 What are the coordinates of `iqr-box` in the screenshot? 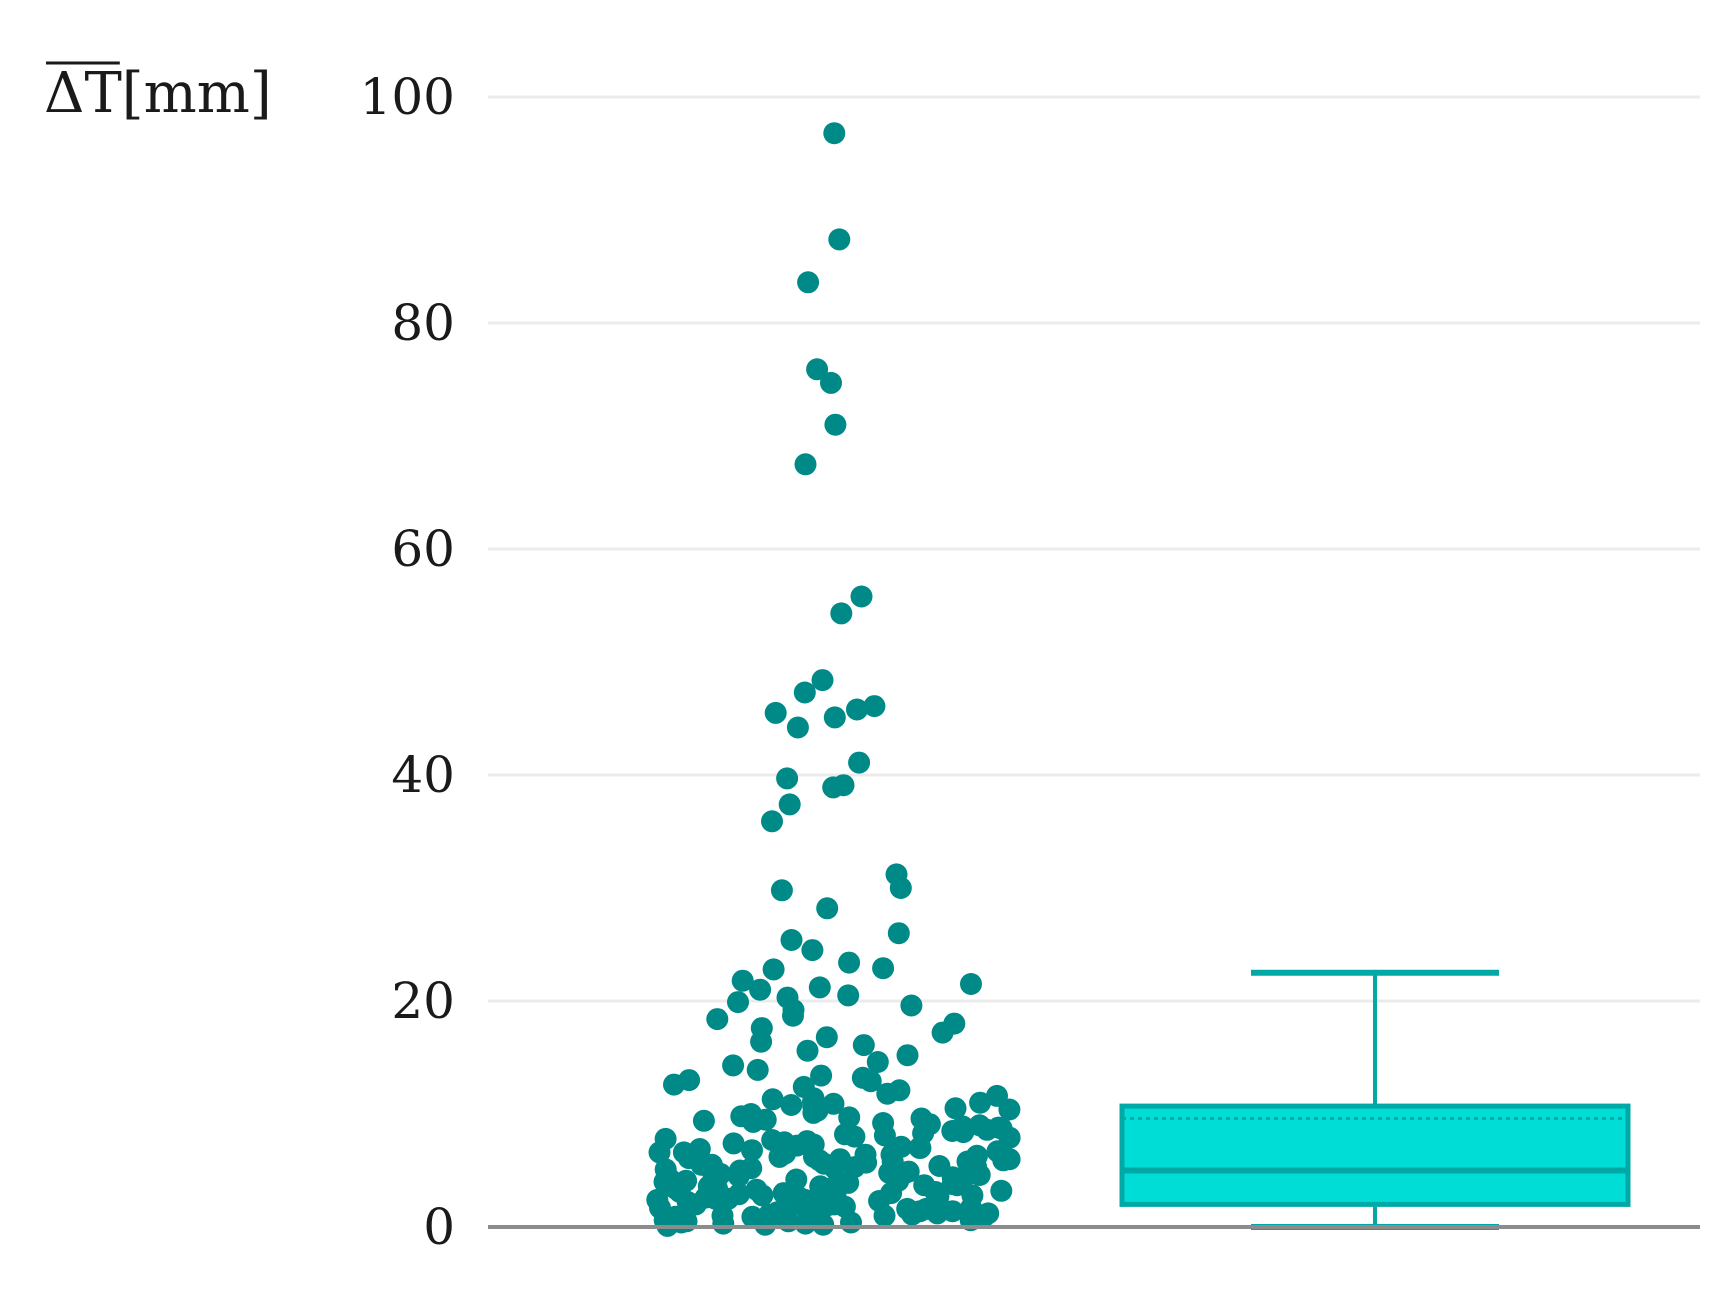 It's located at (1375, 1155).